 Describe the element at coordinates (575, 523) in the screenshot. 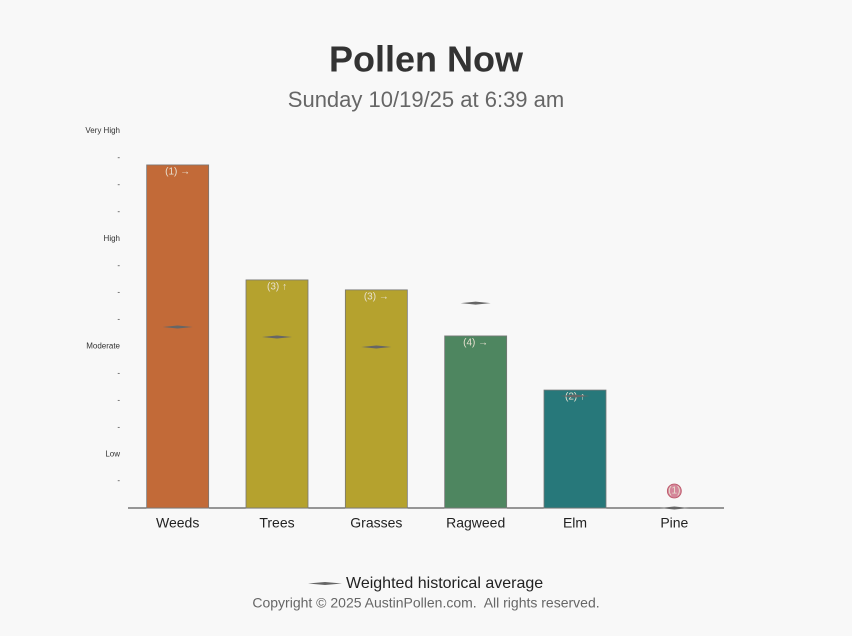

I see `x-tick-label: Elm` at that location.